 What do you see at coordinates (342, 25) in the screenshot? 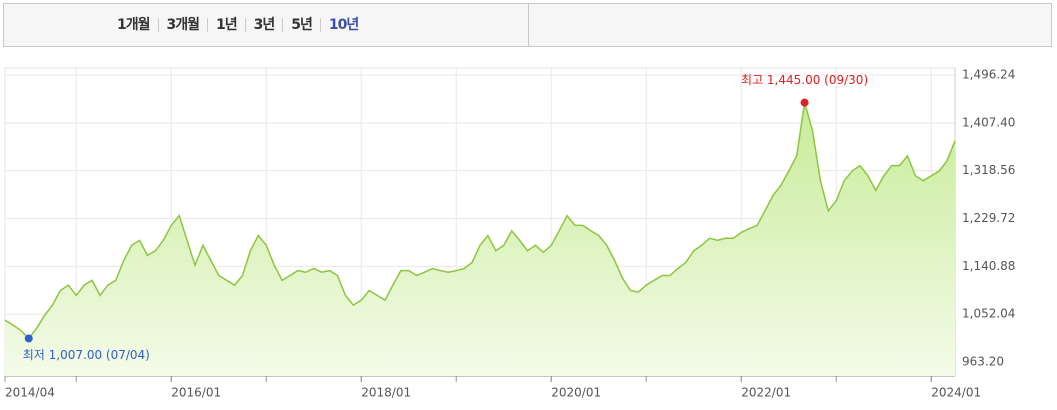
I see `period-tab: 10년` at bounding box center [342, 25].